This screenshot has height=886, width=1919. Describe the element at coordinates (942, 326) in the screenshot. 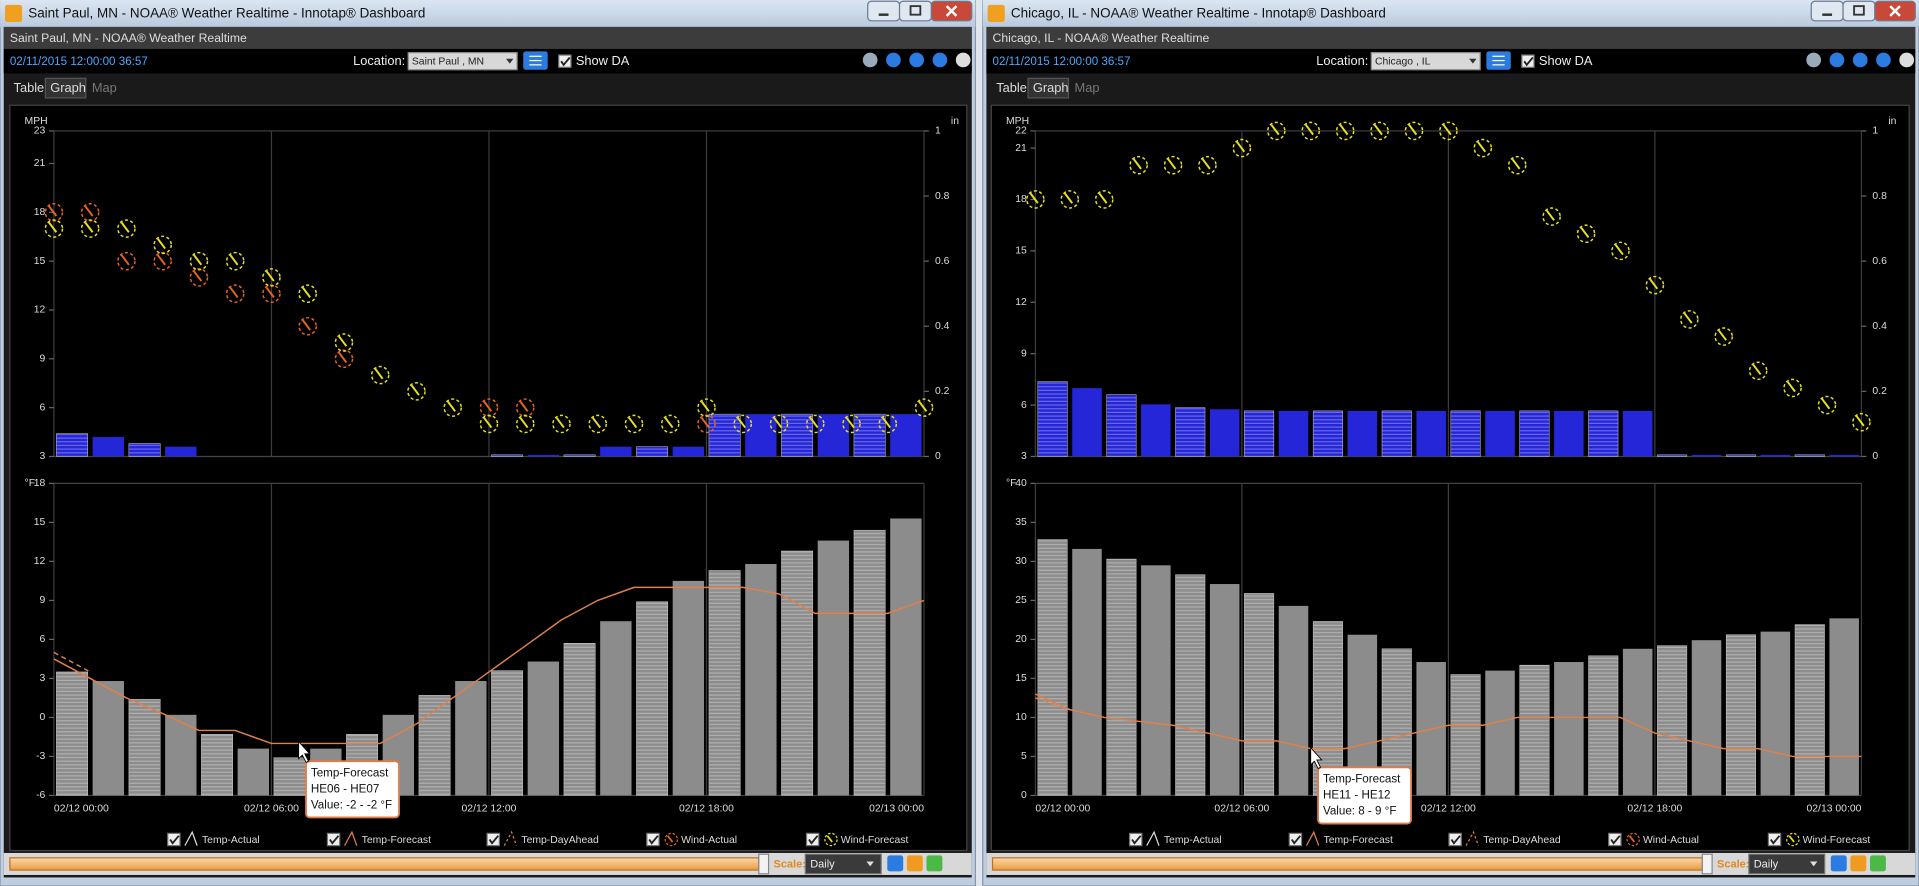

I see `y2-tick-label: 0.4` at that location.